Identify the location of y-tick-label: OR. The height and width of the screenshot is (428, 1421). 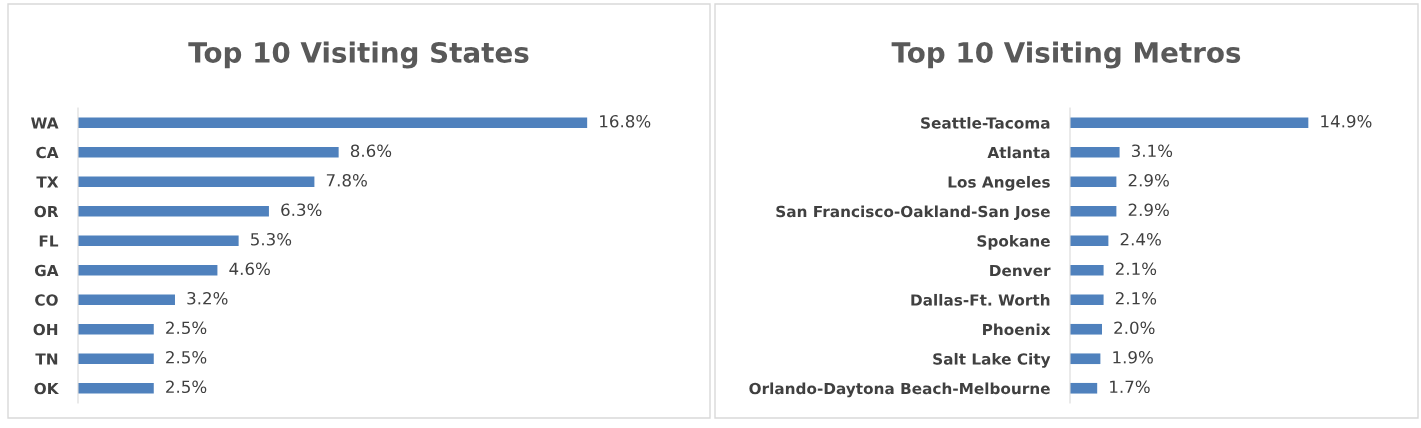
(46, 211).